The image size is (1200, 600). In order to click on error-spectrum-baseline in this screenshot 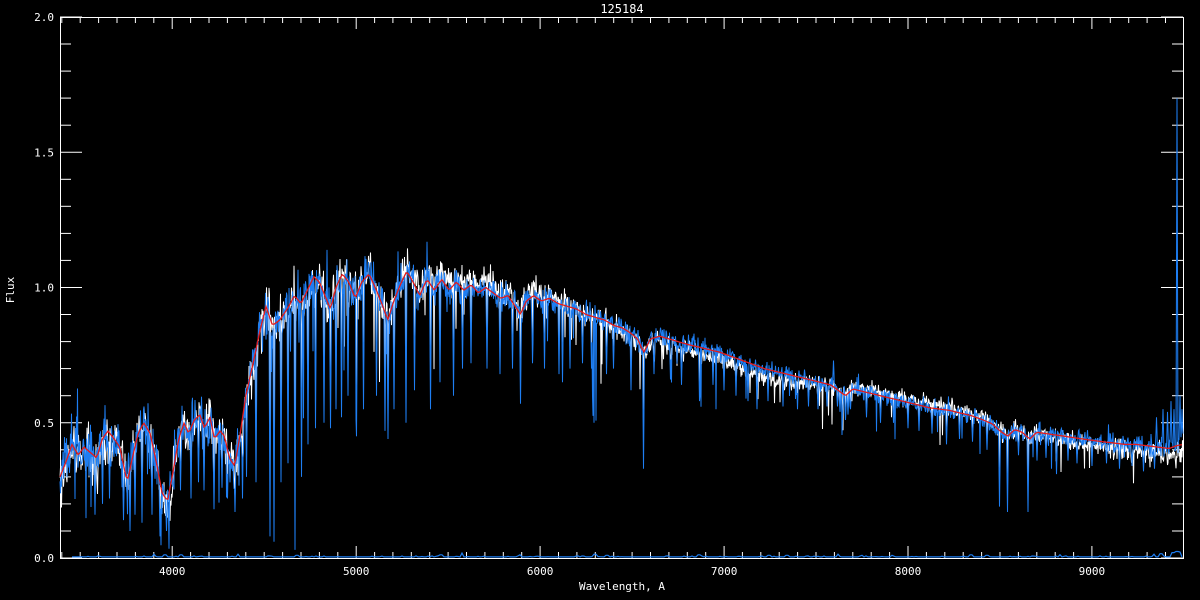, I will do `click(627, 554)`.